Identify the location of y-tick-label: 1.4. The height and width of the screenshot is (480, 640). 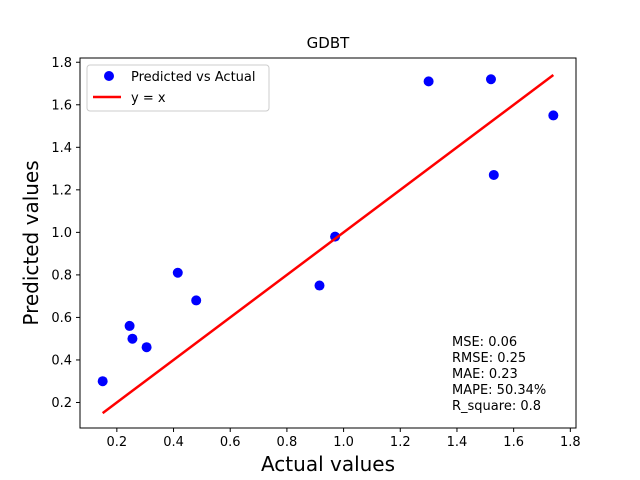
(61, 148).